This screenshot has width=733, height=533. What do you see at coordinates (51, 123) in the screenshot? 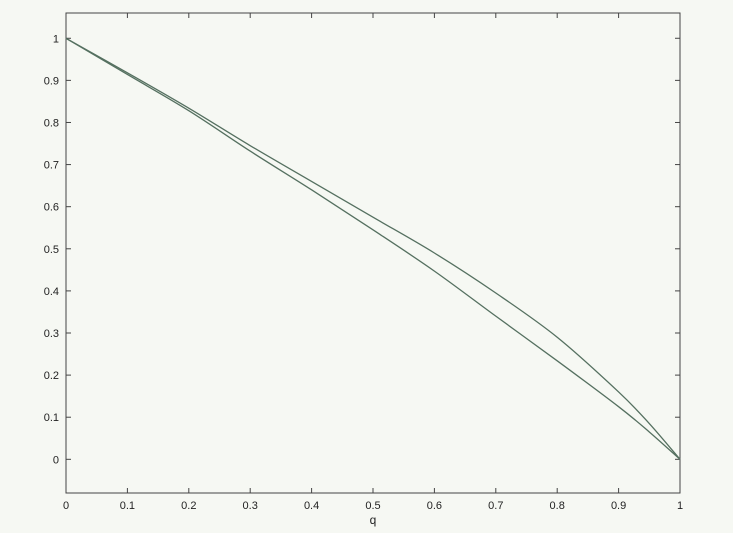
I see `y-tick-label: 0.8` at bounding box center [51, 123].